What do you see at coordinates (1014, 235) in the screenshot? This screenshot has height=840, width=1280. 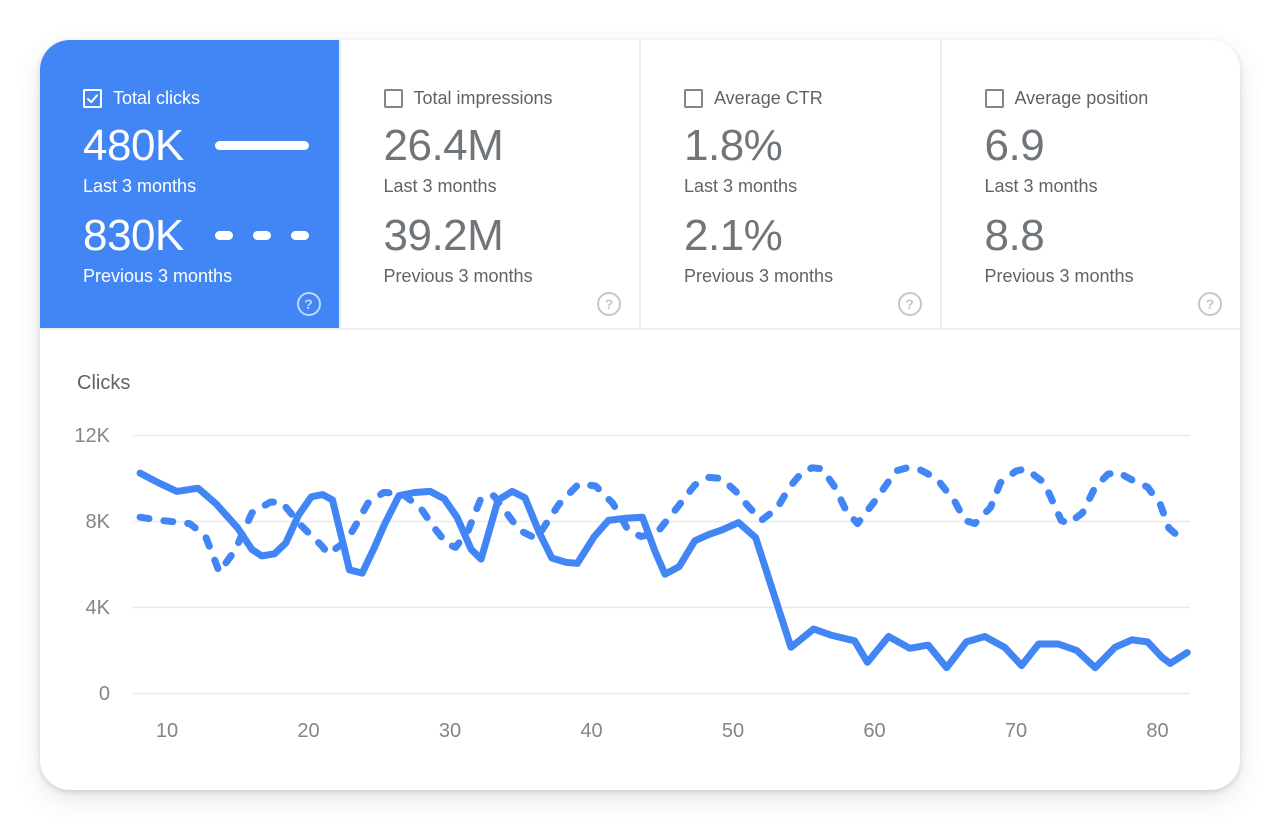 I see `metric-value-previous: 8.8` at bounding box center [1014, 235].